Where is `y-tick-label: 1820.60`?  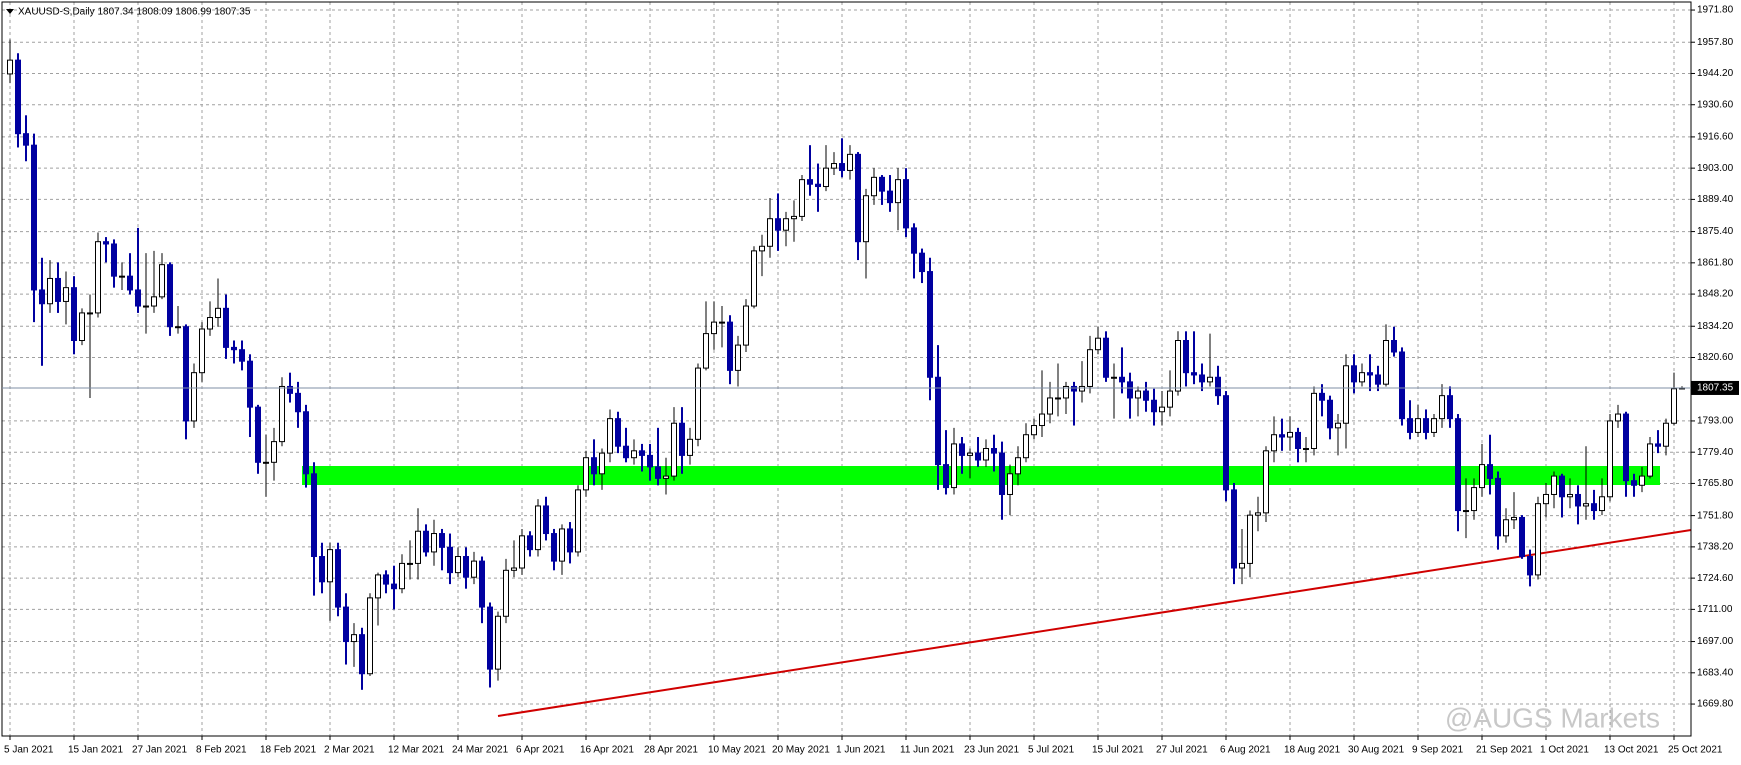
y-tick-label: 1820.60 is located at coordinates (1715, 357).